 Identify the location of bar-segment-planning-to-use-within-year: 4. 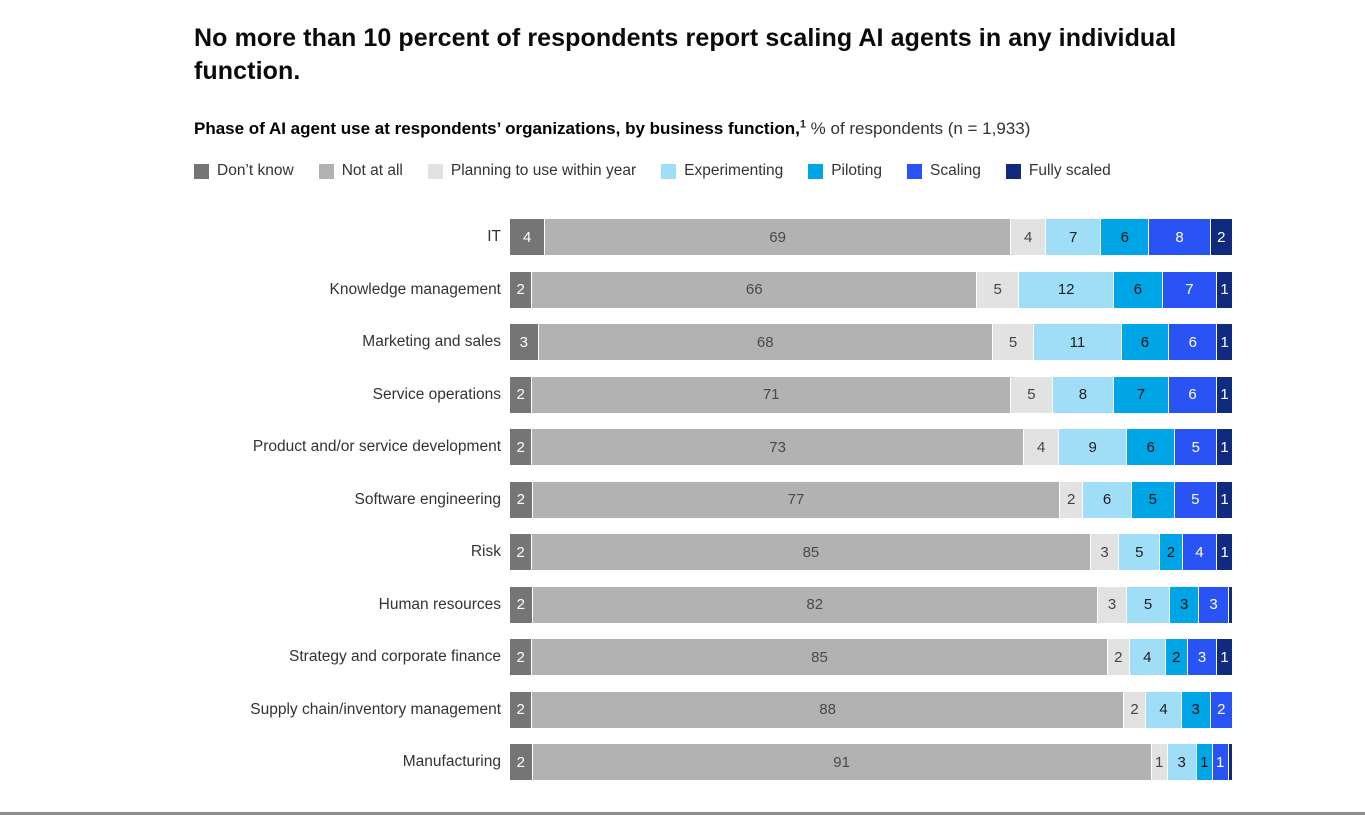
(1041, 447).